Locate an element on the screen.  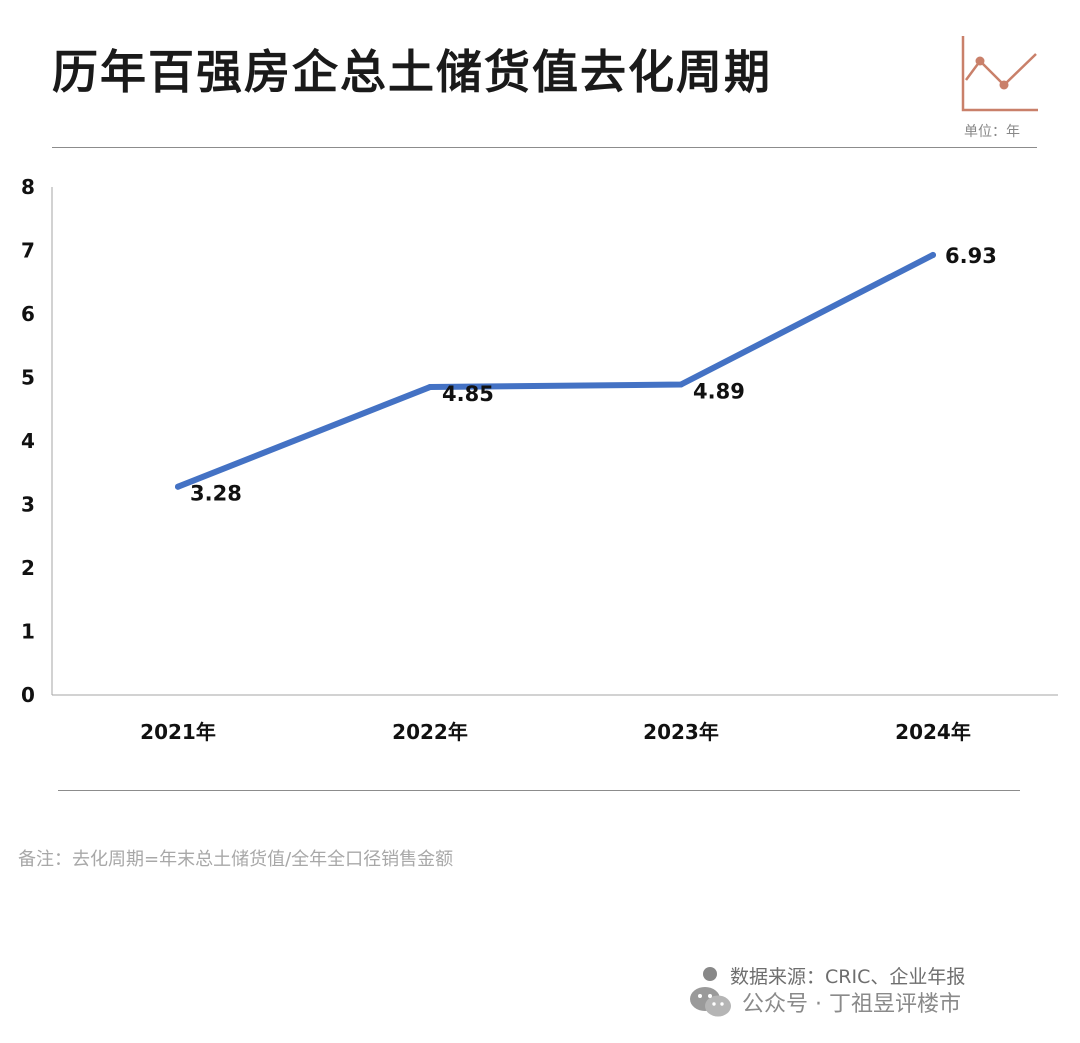
y-tick-label: 3 is located at coordinates (28, 505).